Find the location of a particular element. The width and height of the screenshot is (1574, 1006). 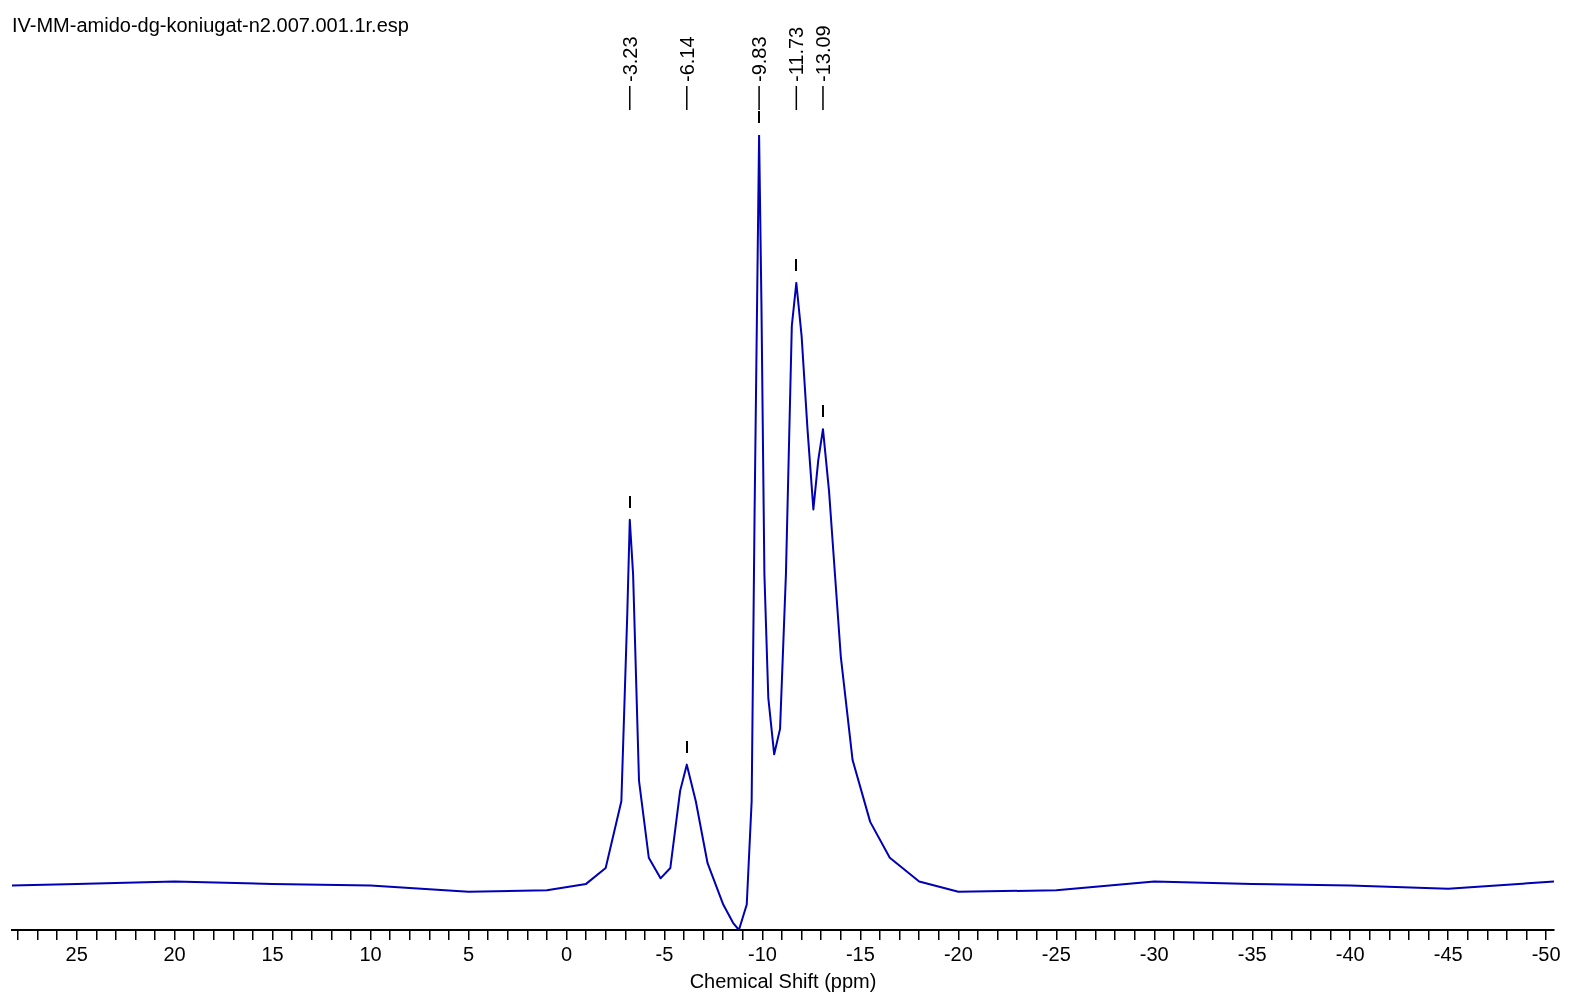

x-tick-label: 25 is located at coordinates (76, 953).